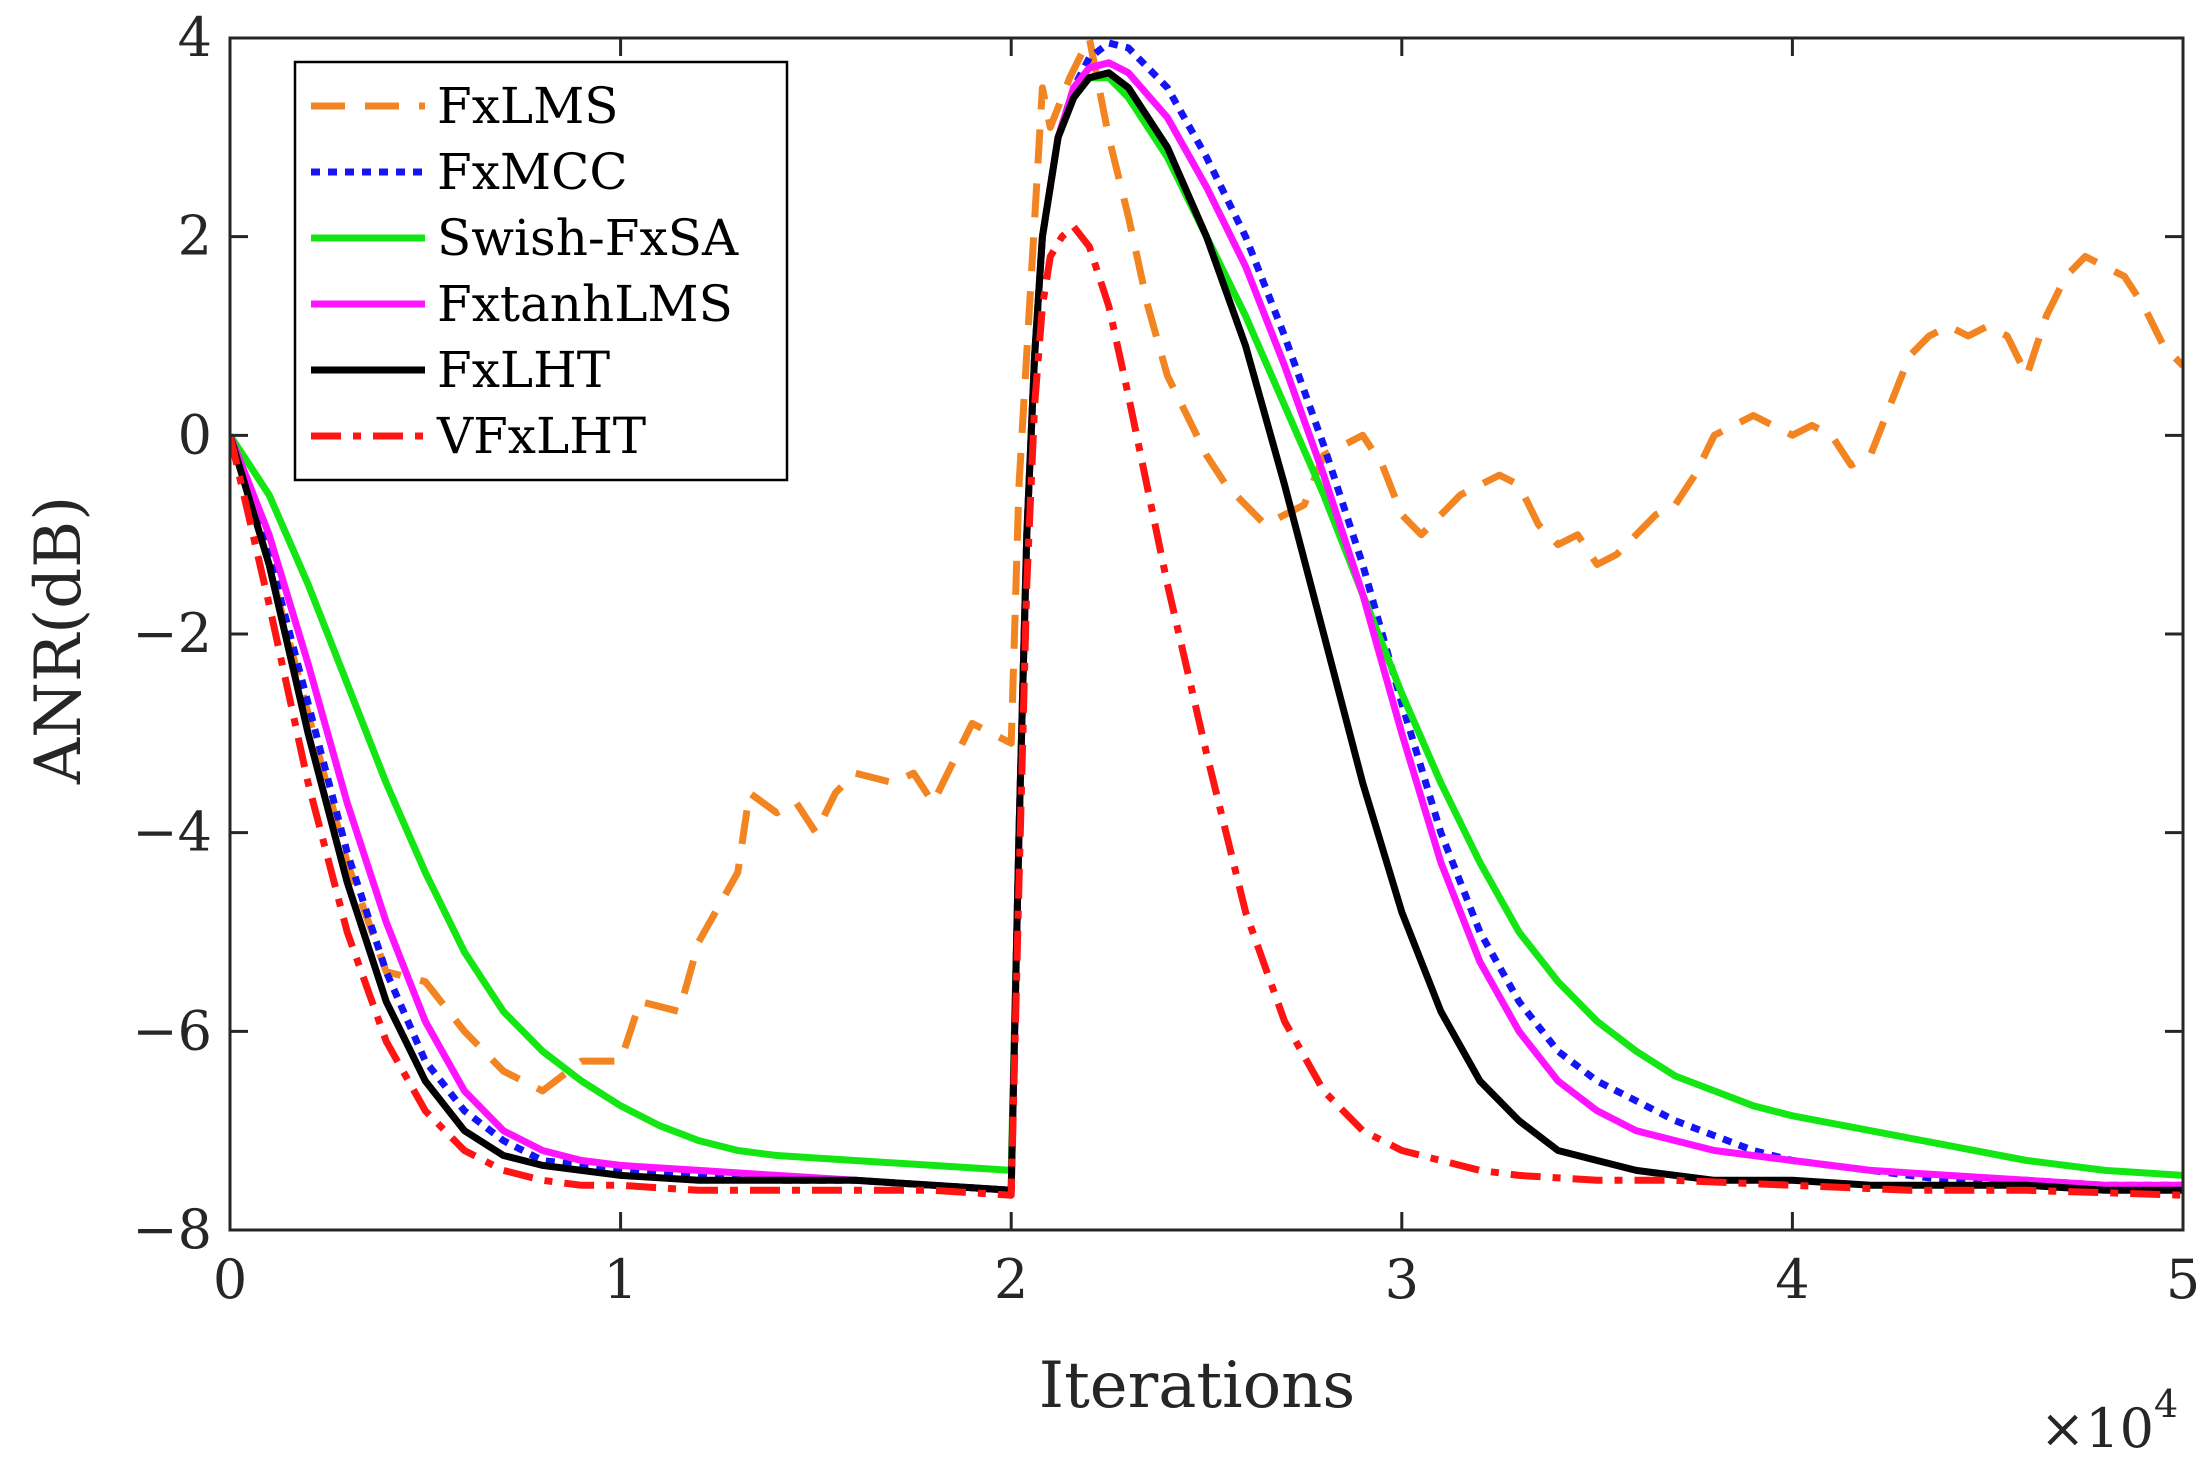 This screenshot has width=2208, height=1459. Describe the element at coordinates (620, 1279) in the screenshot. I see `x-tick-label: 1` at that location.